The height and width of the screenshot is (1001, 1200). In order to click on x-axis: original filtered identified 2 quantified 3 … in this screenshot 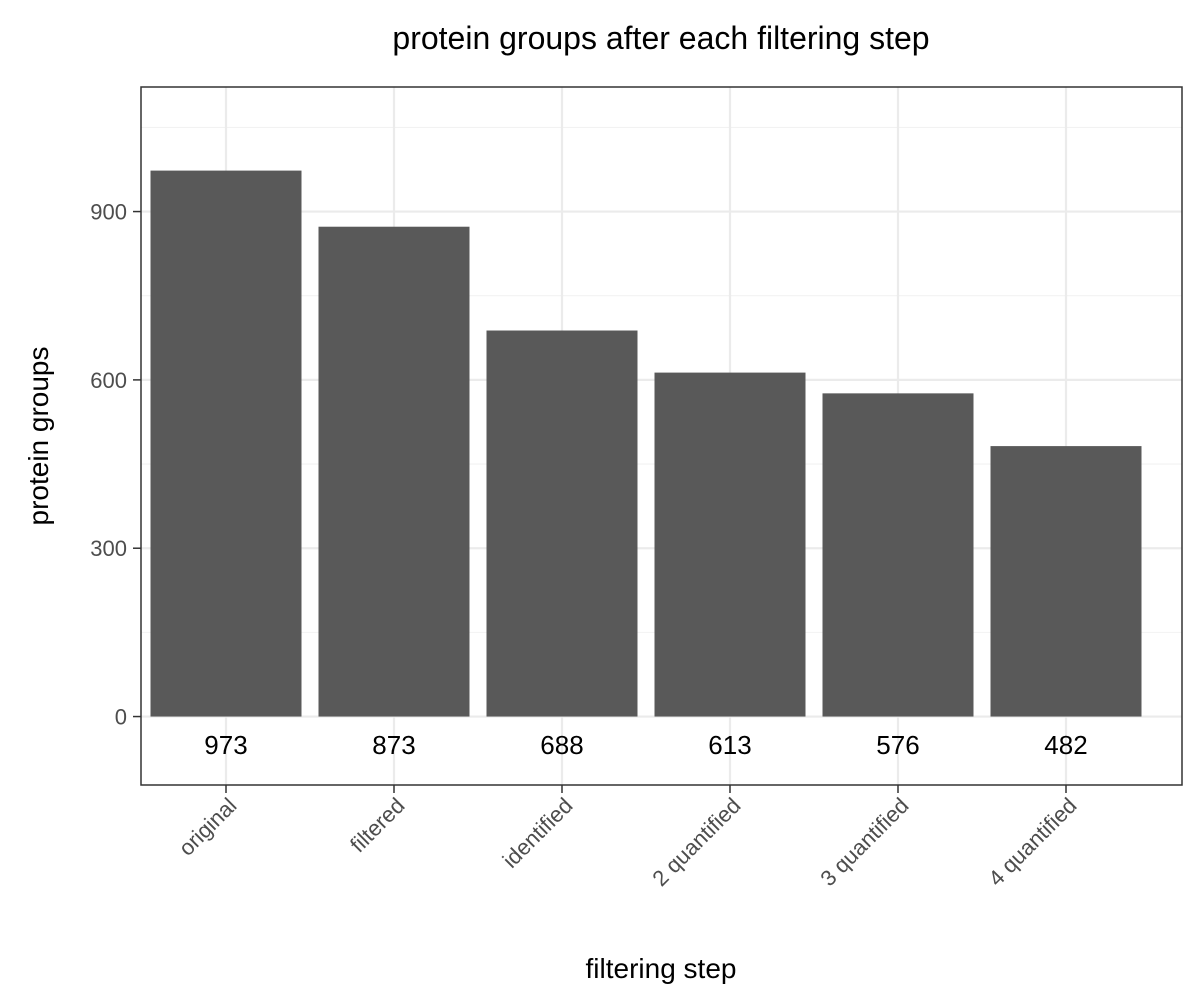, I will do `click(628, 838)`.